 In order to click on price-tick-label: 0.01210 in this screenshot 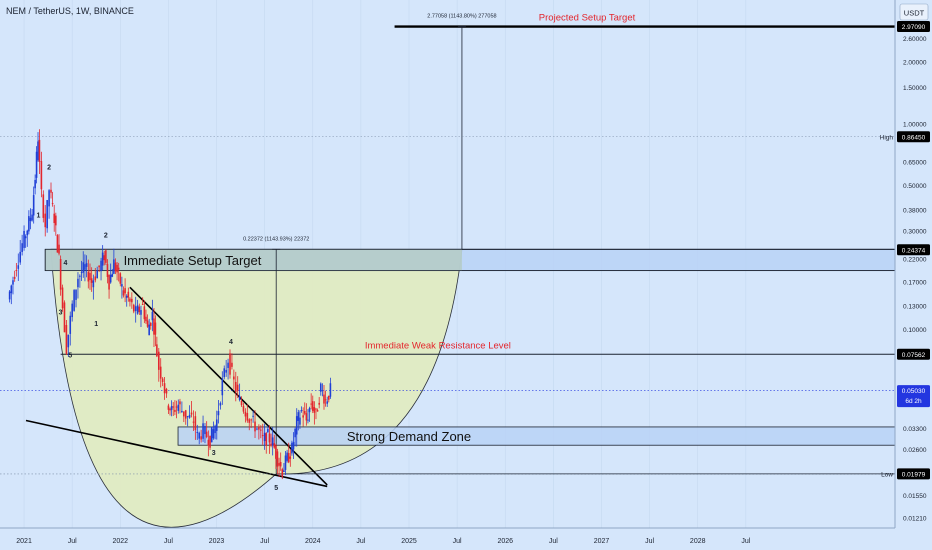, I will do `click(915, 518)`.